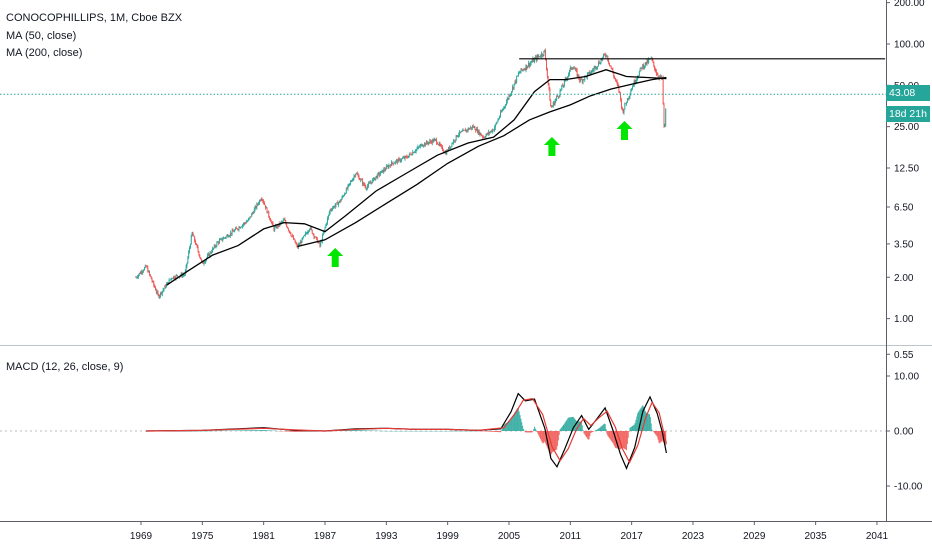  What do you see at coordinates (94, 18) in the screenshot?
I see `symbol-title: CONOCOPHILLIPS, 1M, Cboe BZX` at bounding box center [94, 18].